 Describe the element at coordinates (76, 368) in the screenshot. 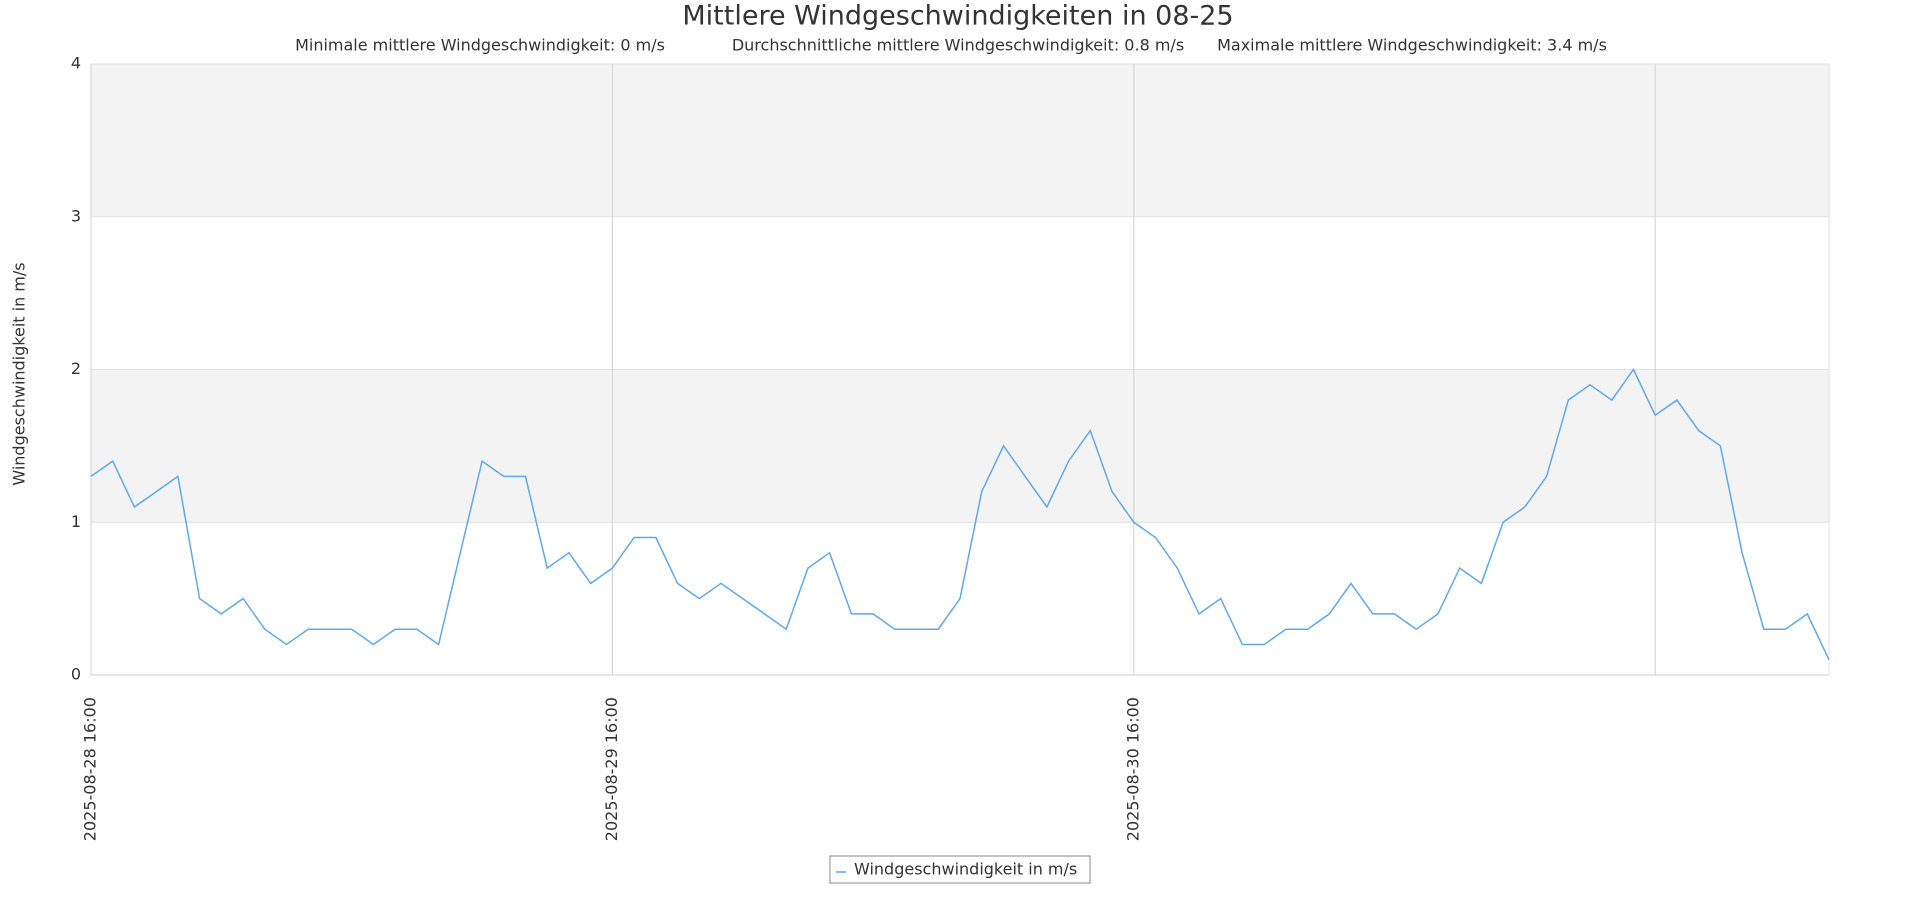

I see `y-tick-label: 2` at that location.